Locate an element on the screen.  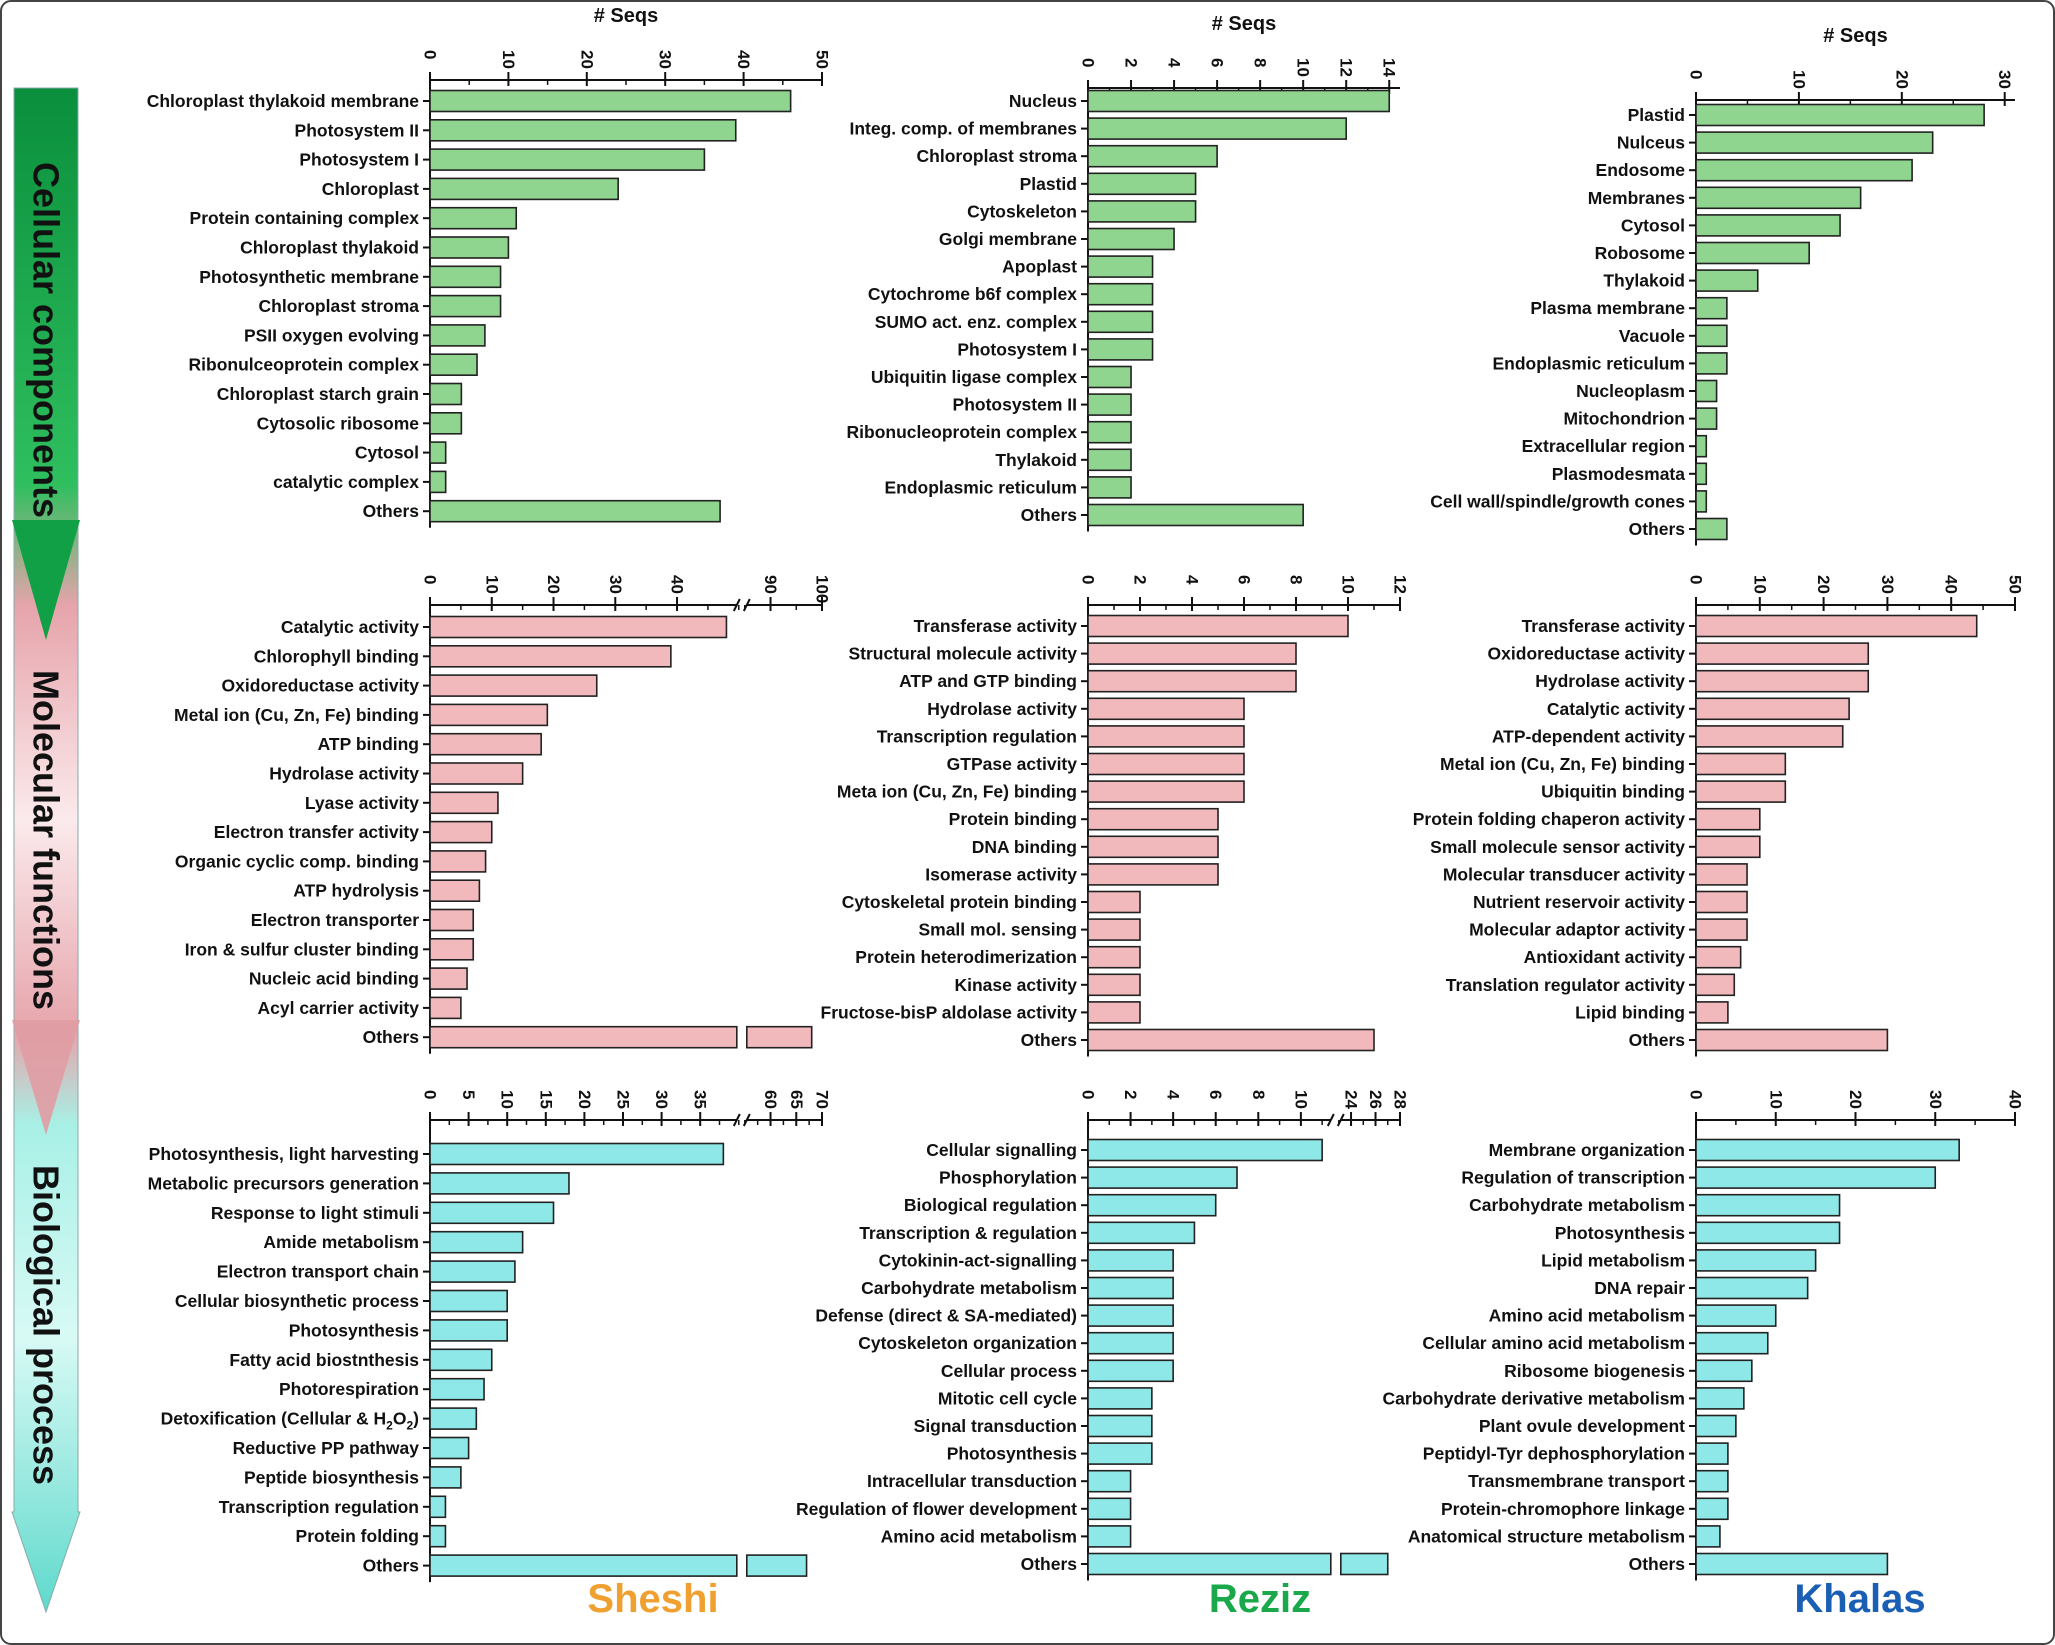
category-label: Photosystem II is located at coordinates (357, 130).